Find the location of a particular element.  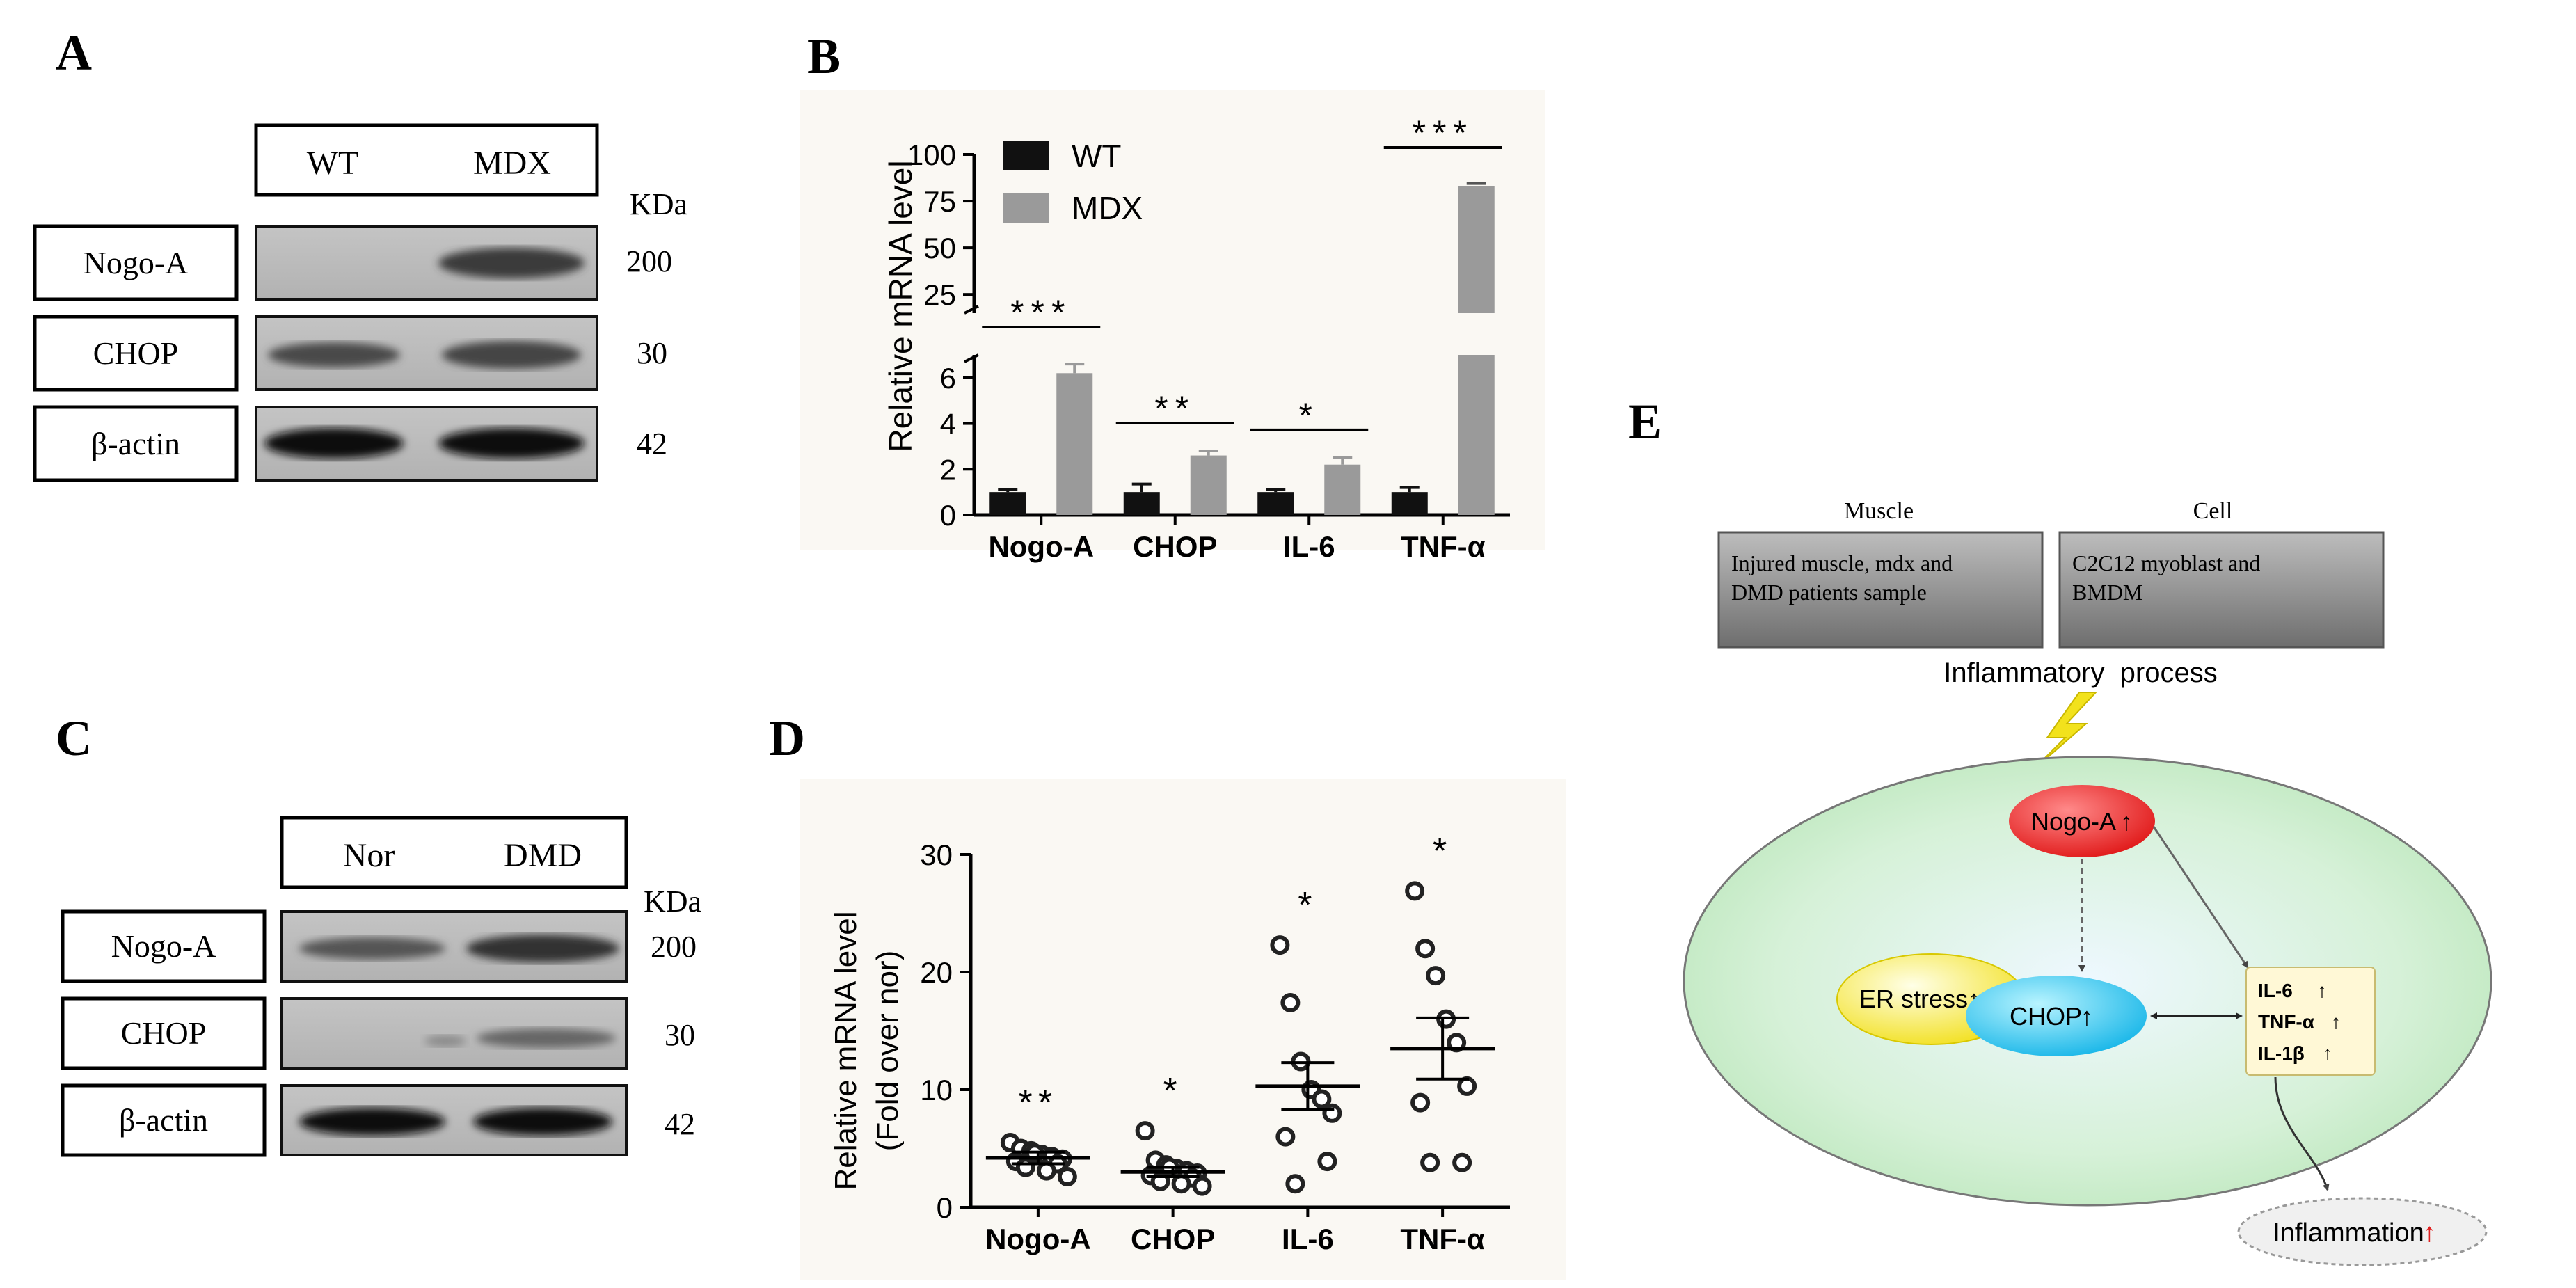

bar-mdx-lower is located at coordinates (1476, 435).